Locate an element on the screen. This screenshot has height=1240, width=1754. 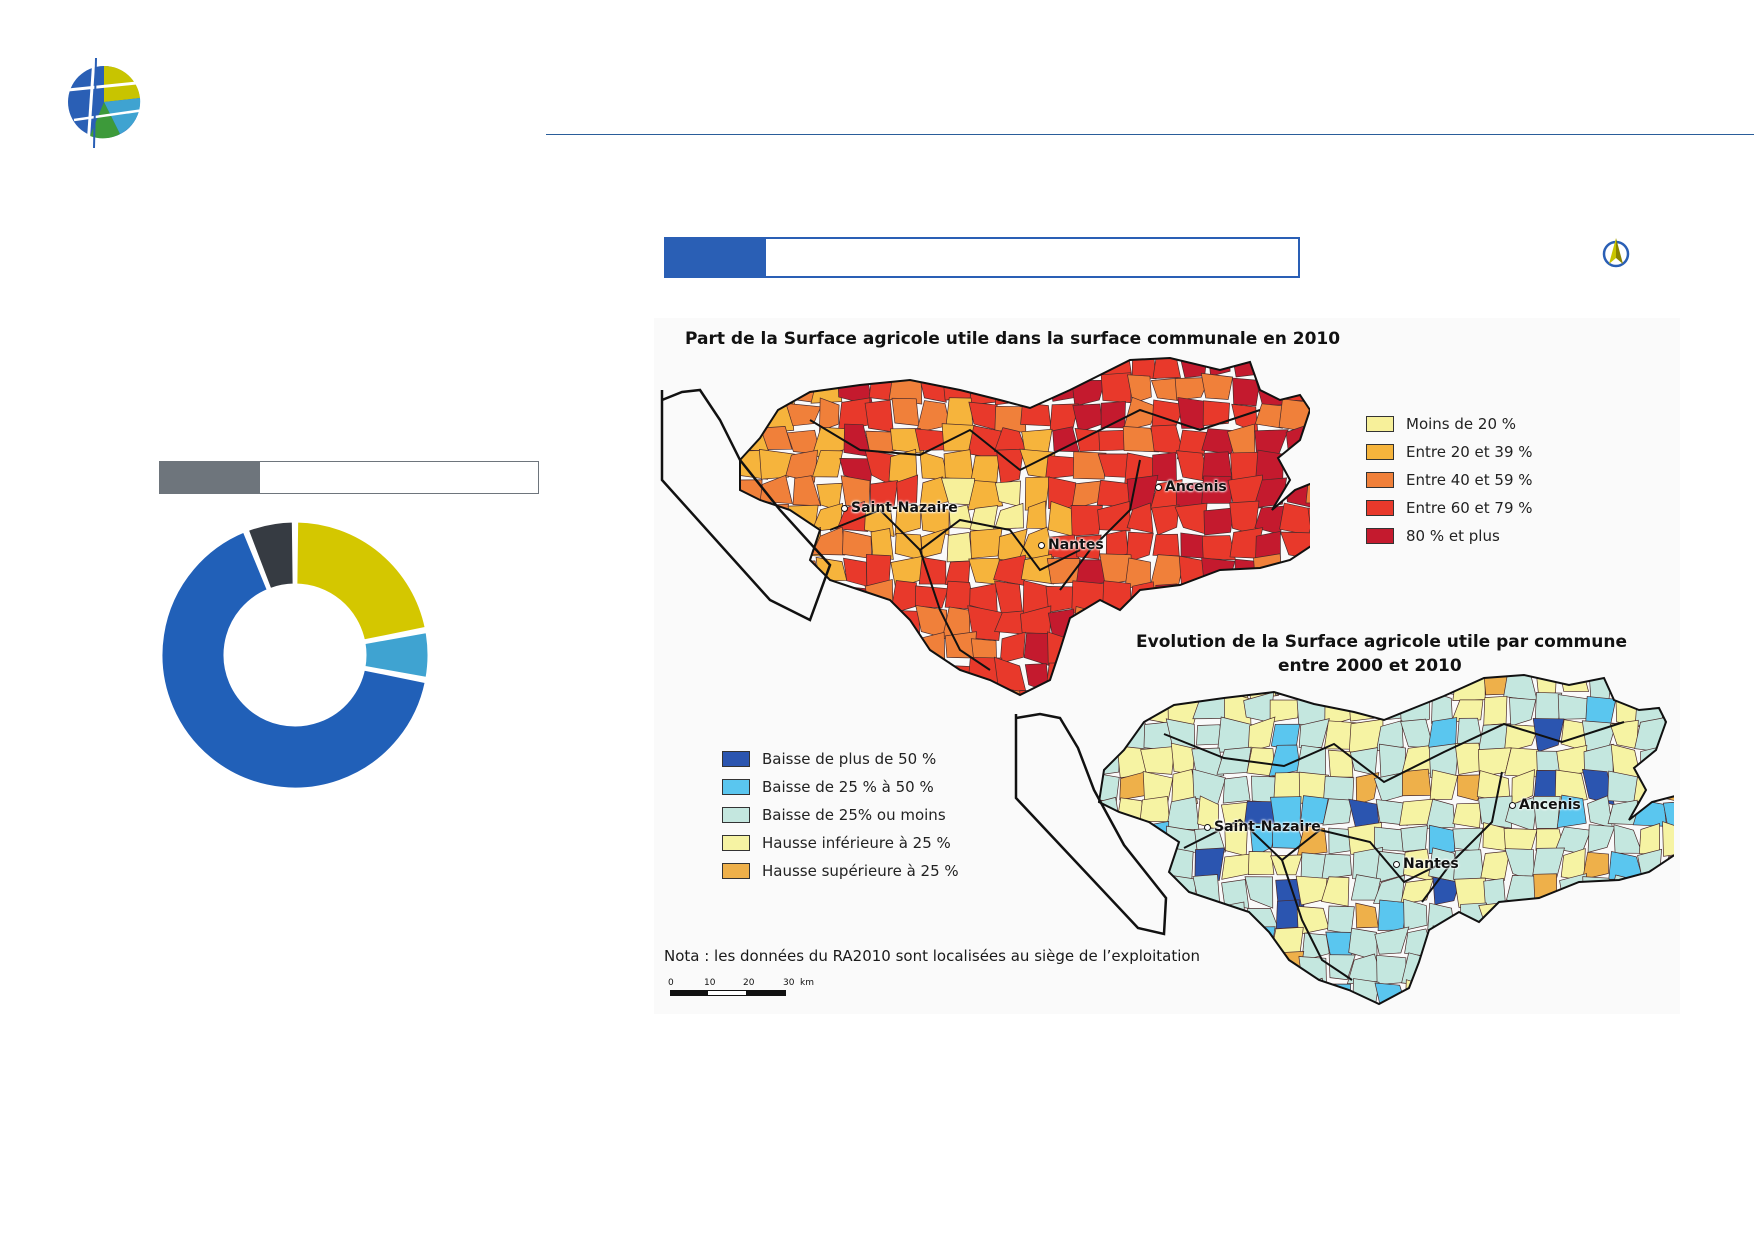
scale-tick-label: 10 is located at coordinates (710, 983).